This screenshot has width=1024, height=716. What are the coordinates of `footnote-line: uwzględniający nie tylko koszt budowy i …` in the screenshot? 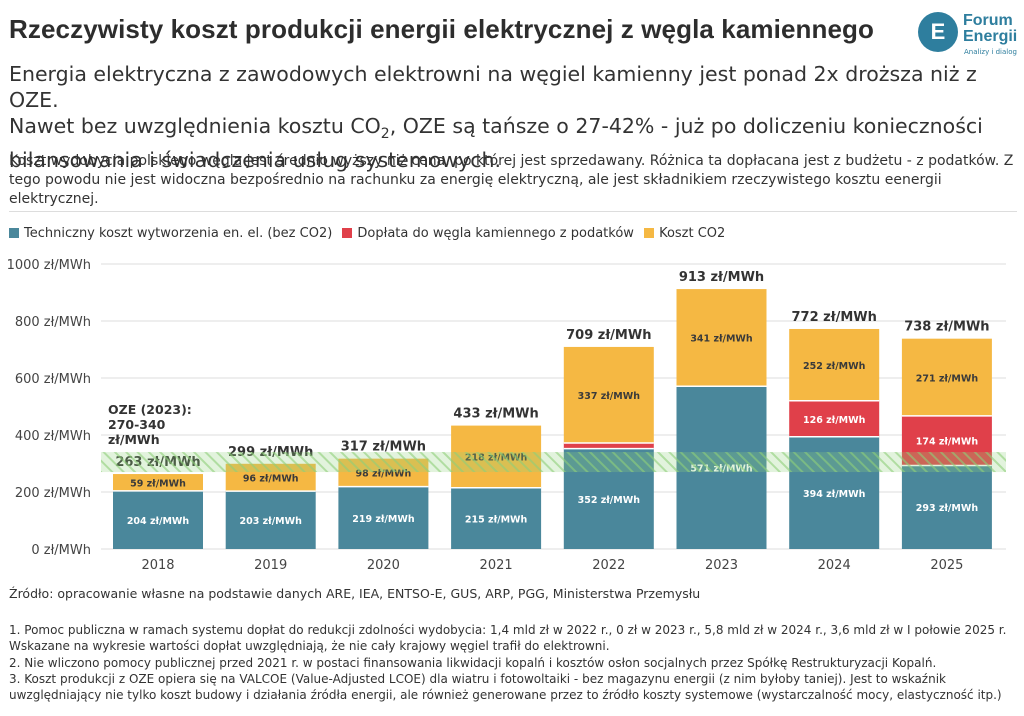 It's located at (505, 695).